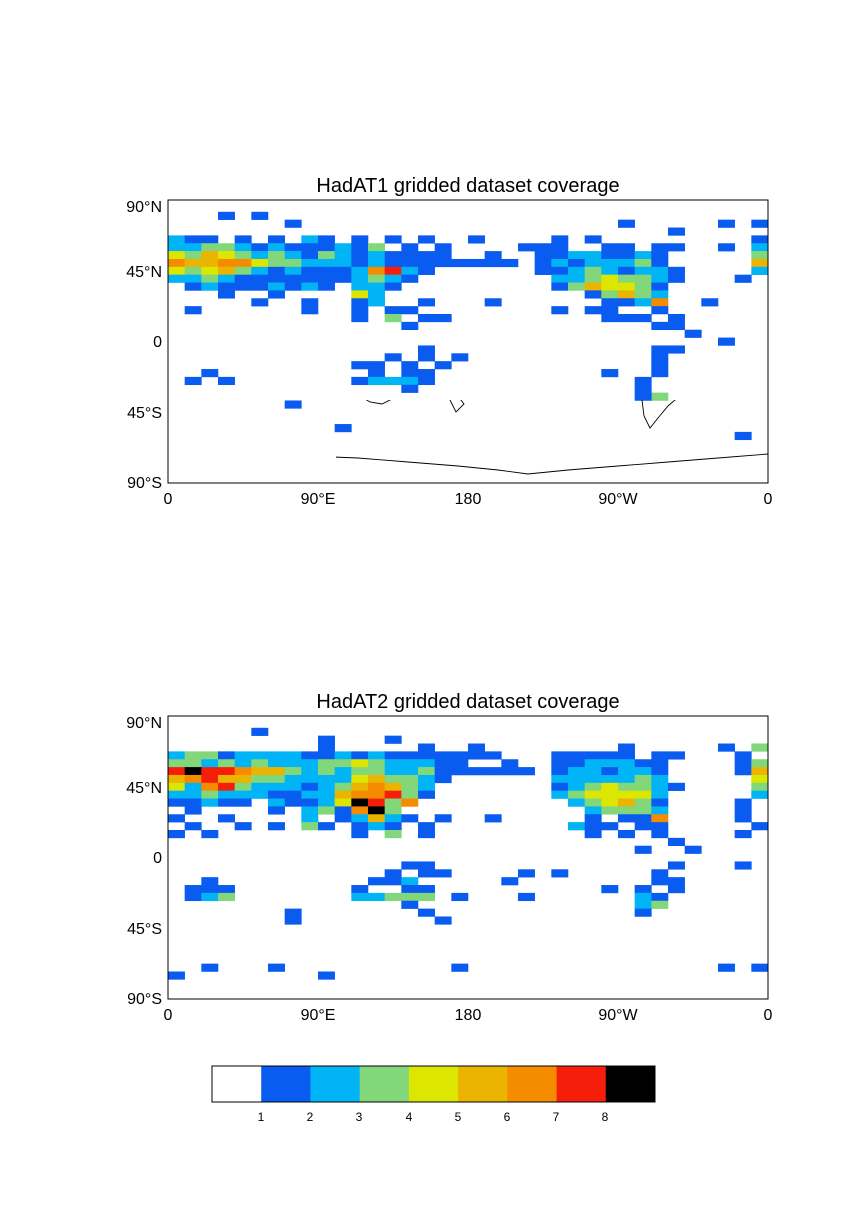 Image resolution: width=868 pixels, height=1228 pixels. I want to click on colorbar-label: 1, so click(261, 1117).